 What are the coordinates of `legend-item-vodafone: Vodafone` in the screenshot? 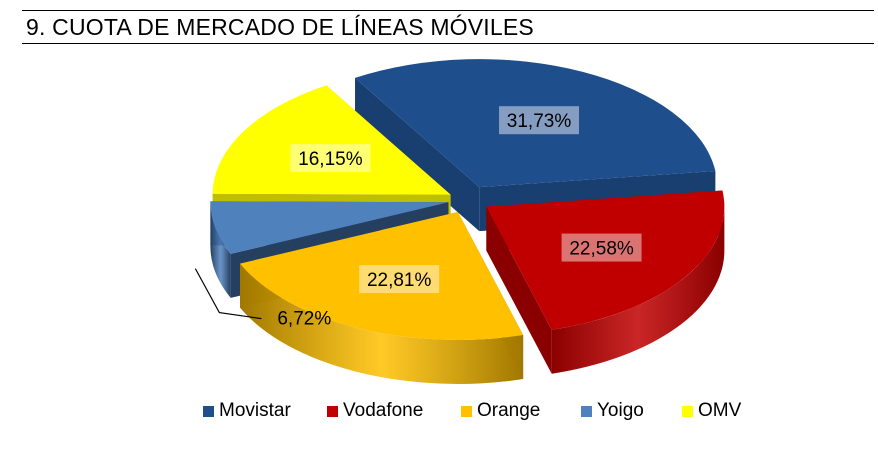 It's located at (375, 411).